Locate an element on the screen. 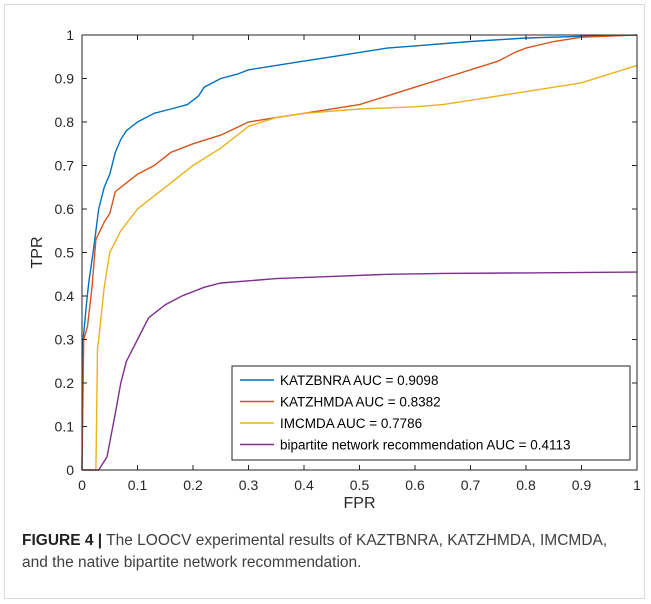  figure-label: FIGURE 4 | is located at coordinates (62, 540).